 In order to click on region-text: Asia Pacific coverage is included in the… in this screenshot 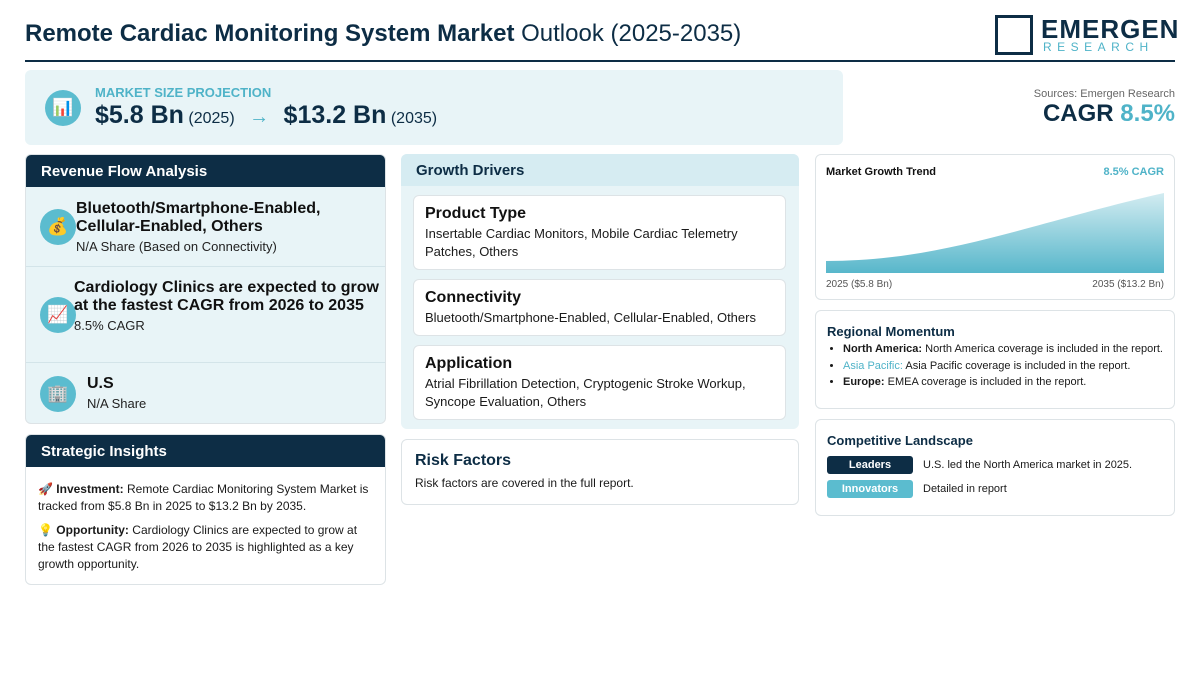, I will do `click(1018, 365)`.